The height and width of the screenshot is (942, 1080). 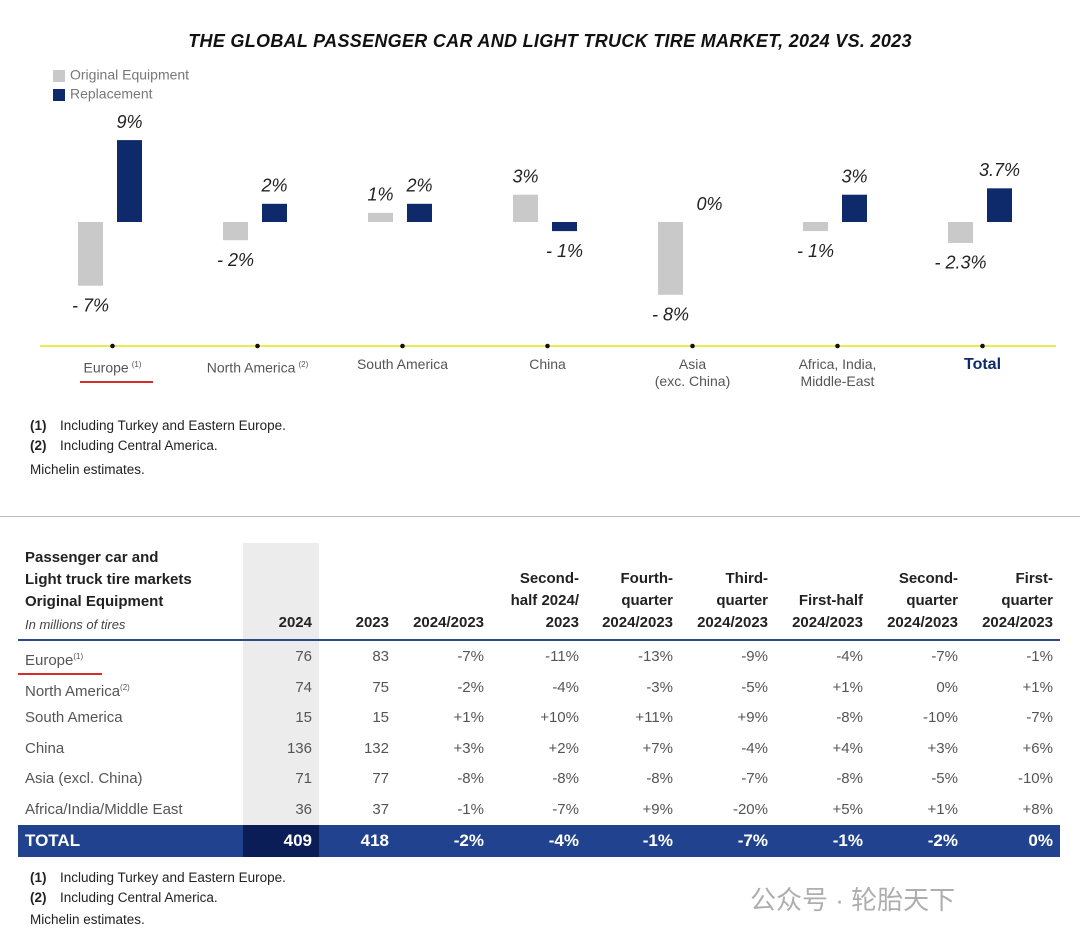 What do you see at coordinates (53, 840) in the screenshot?
I see `row-label: TOTAL` at bounding box center [53, 840].